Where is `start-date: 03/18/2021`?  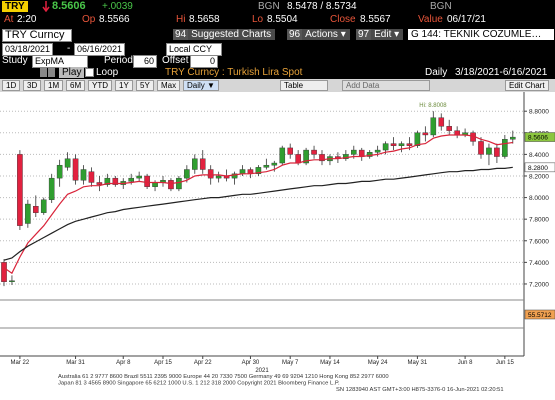 start-date: 03/18/2021 is located at coordinates (28, 49).